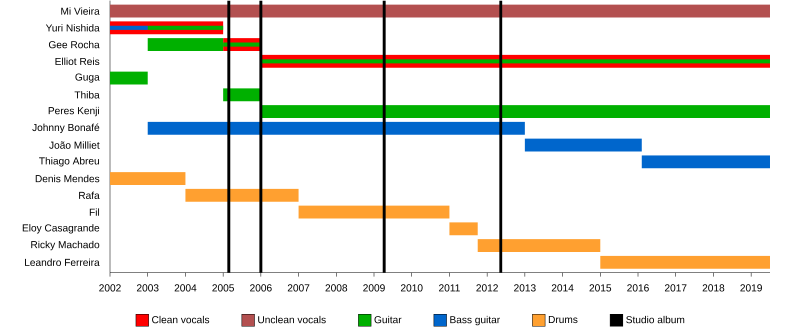 The image size is (800, 330). I want to click on legend-label: Drums, so click(563, 320).